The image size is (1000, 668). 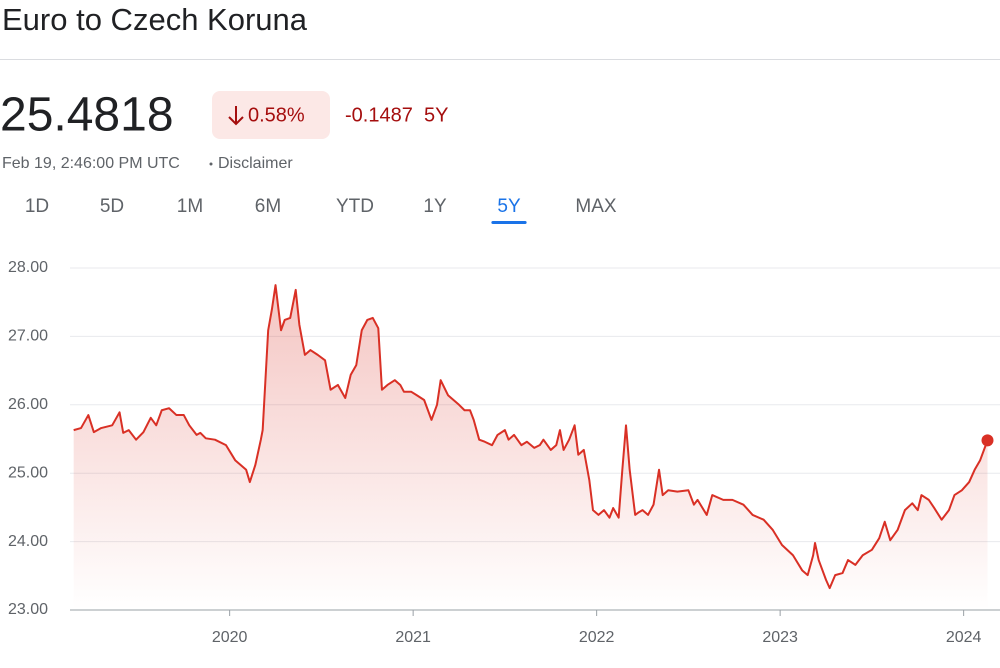 I want to click on change-badge, so click(x=271, y=115).